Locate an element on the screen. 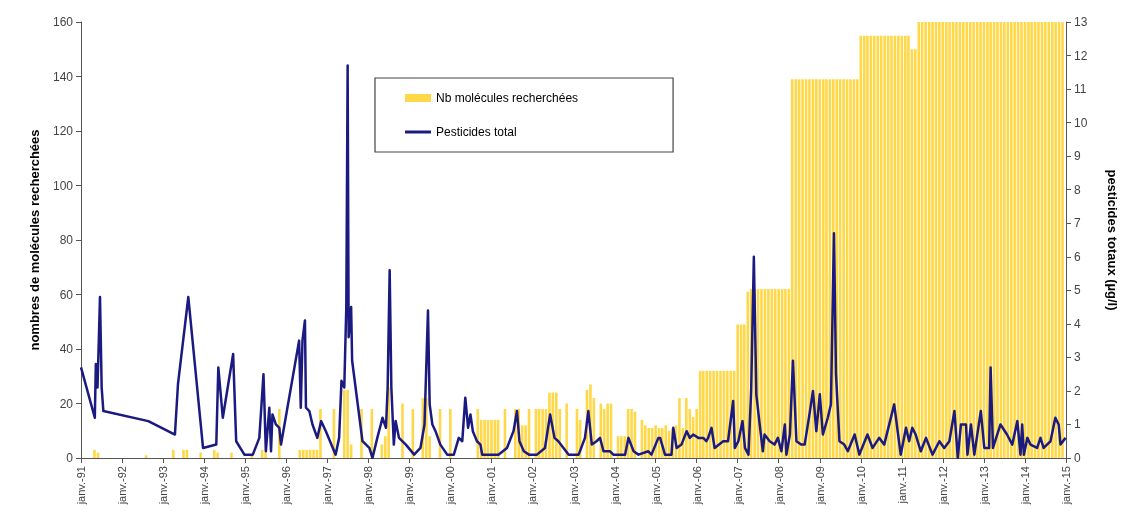 The width and height of the screenshot is (1127, 522). y-tick-label: 100 is located at coordinates (63, 185).